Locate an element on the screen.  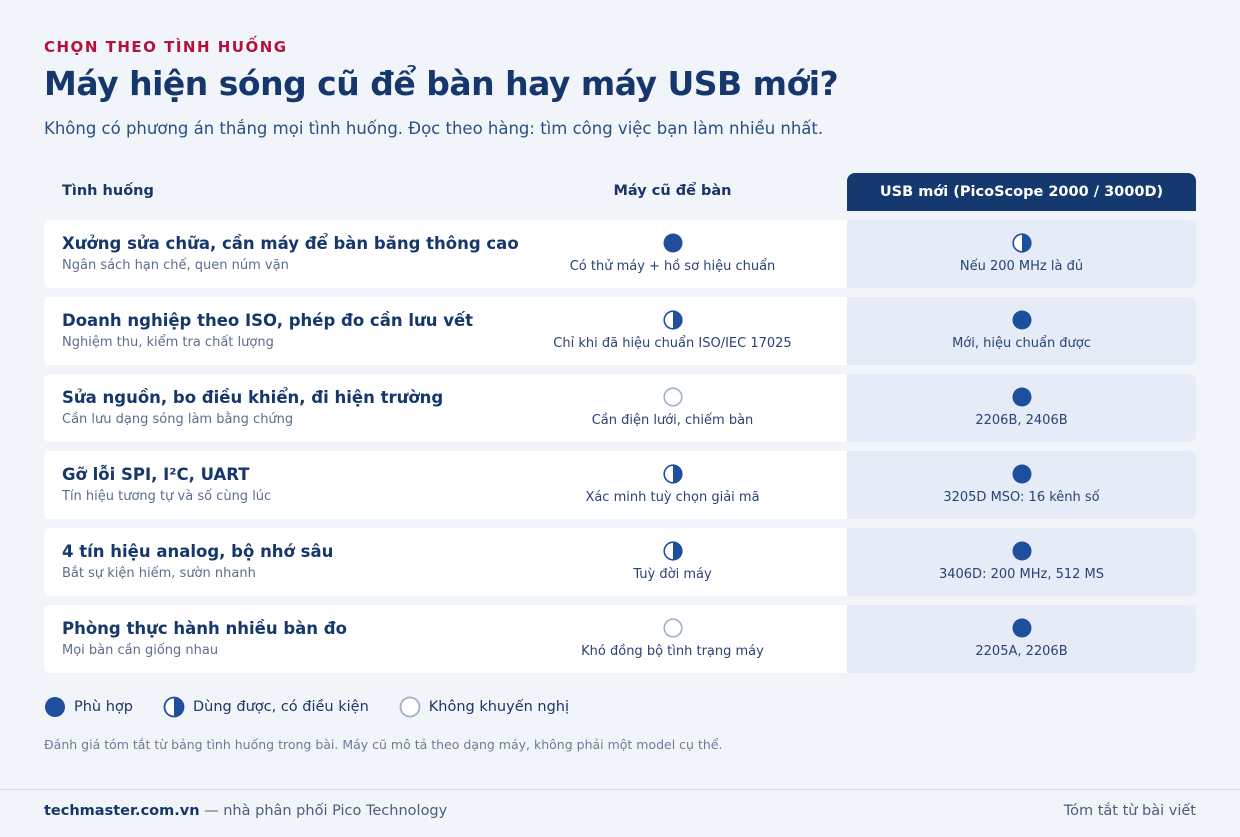
usb-note: Nếu 200 MHz là đủ is located at coordinates (1021, 266).